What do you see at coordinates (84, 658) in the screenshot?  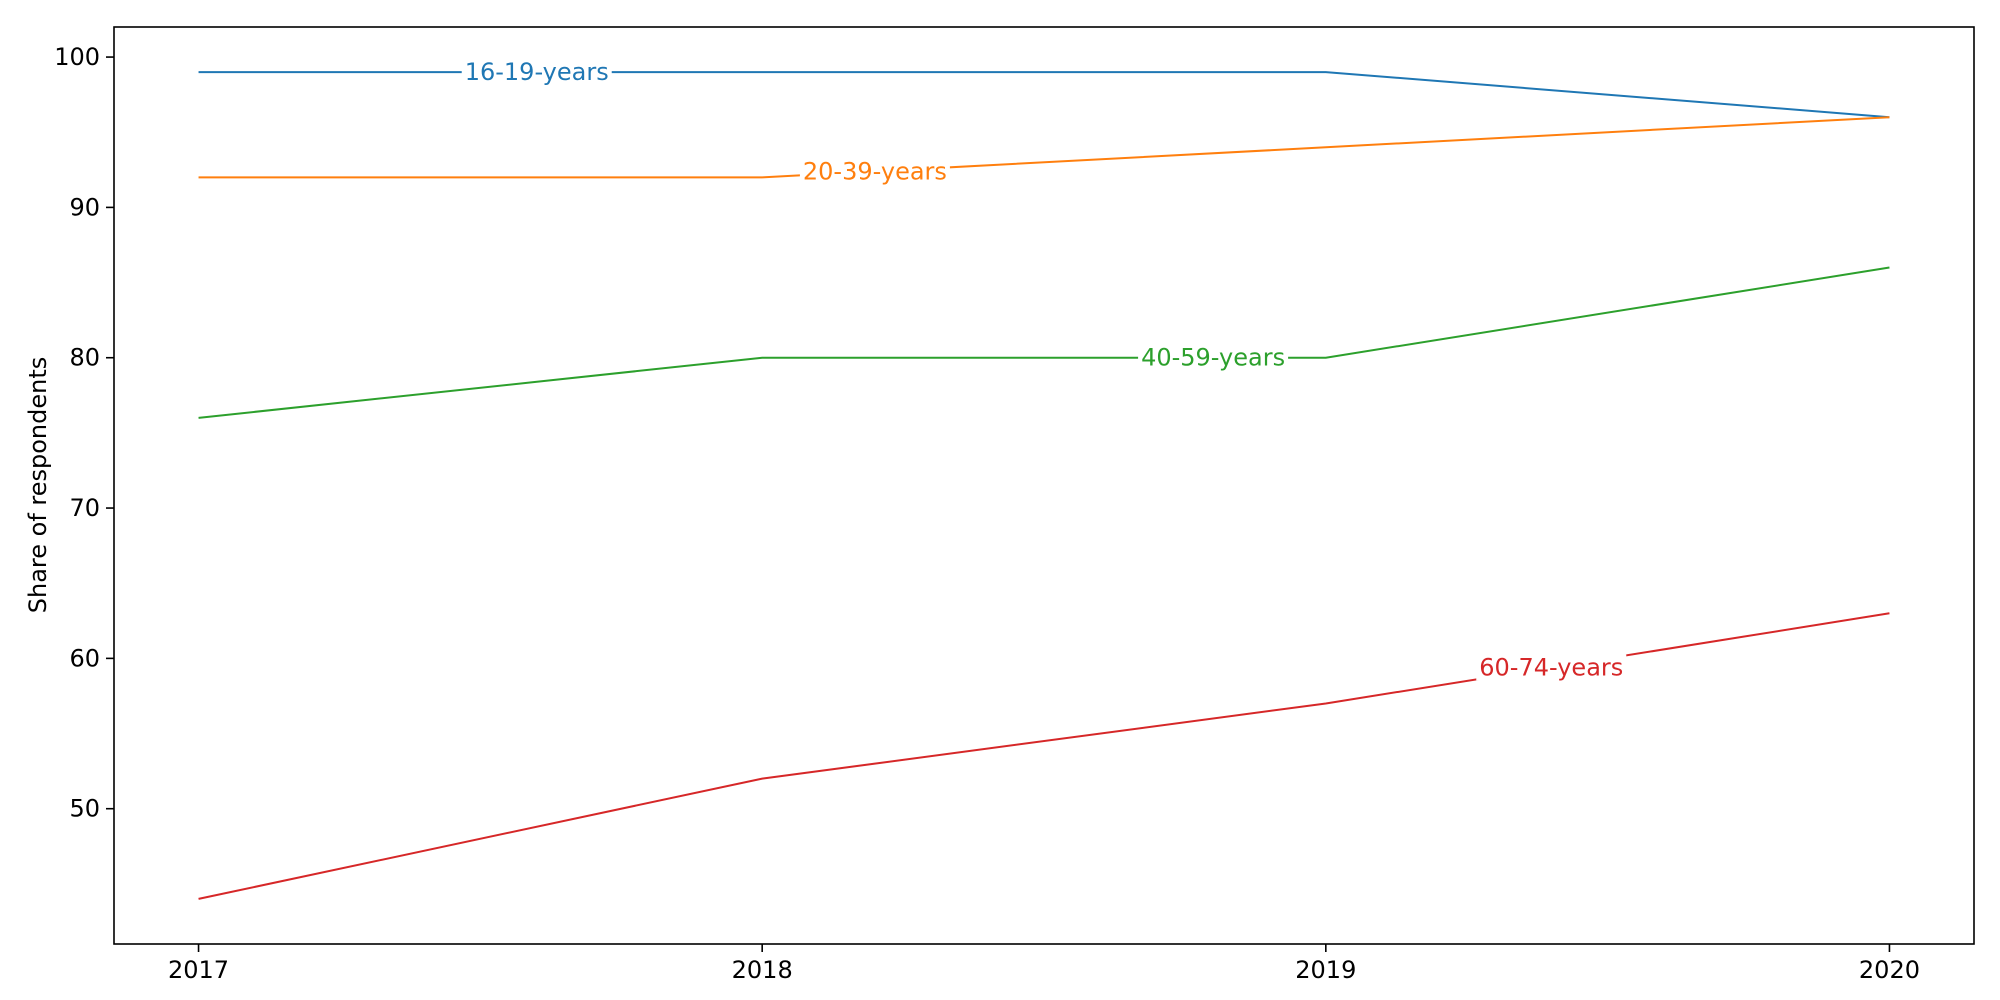 I see `y-tick-label: 60` at bounding box center [84, 658].